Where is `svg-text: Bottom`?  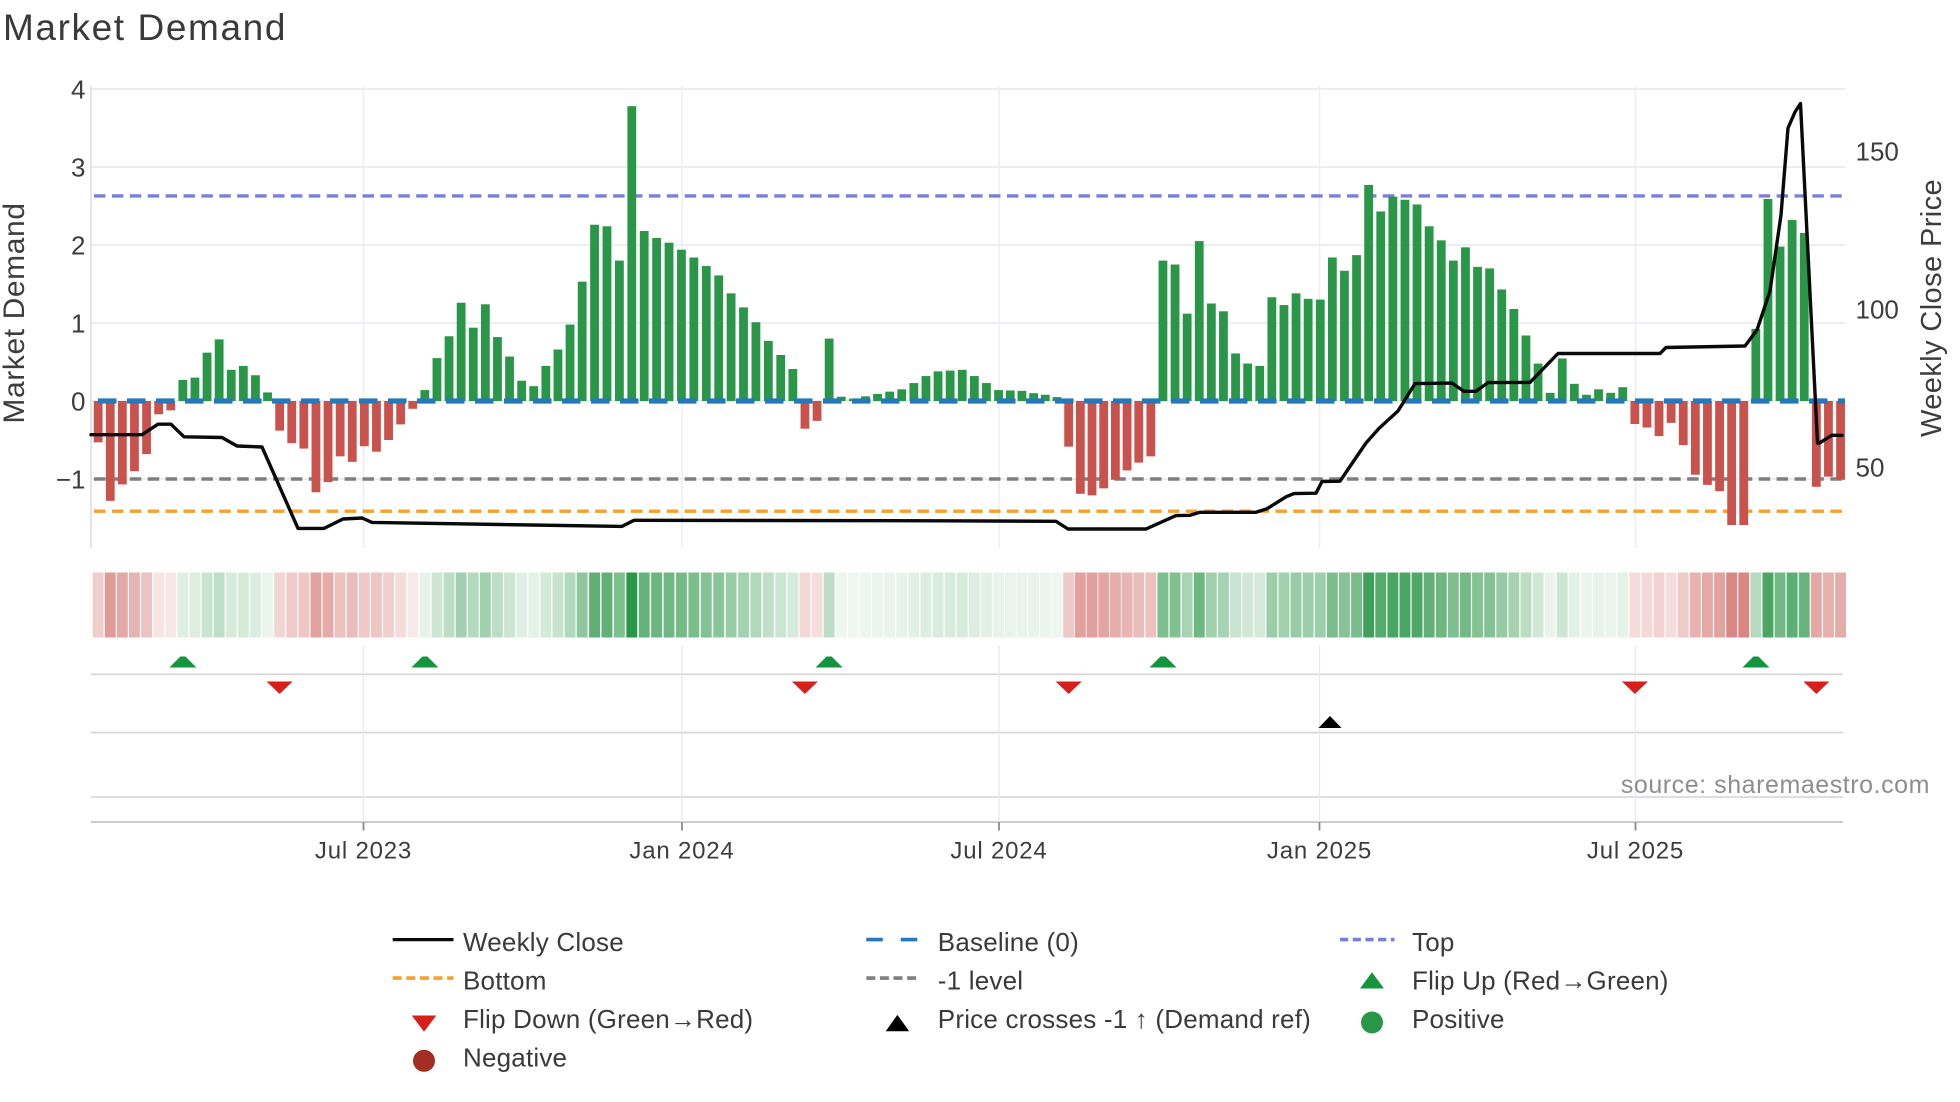
svg-text: Bottom is located at coordinates (505, 980).